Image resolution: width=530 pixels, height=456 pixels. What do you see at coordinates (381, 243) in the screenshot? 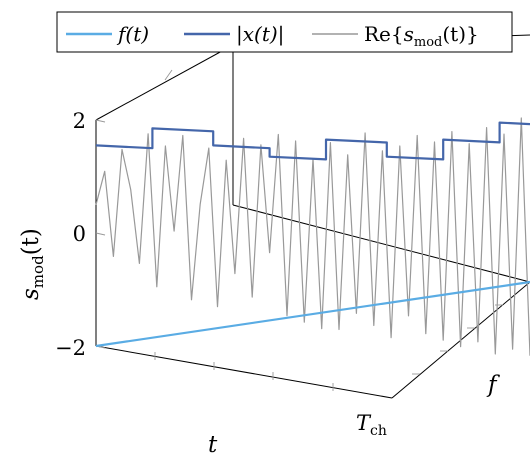
I see `rear-floor-edge` at bounding box center [381, 243].